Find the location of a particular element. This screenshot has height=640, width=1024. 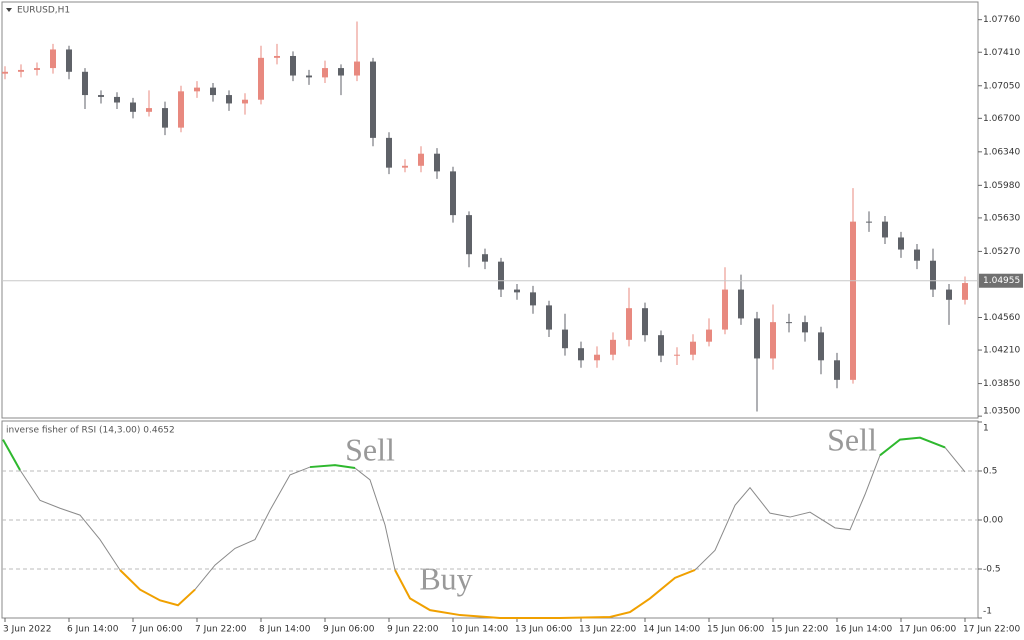

x-tick-label: 9 Jun 06:00 is located at coordinates (349, 630).